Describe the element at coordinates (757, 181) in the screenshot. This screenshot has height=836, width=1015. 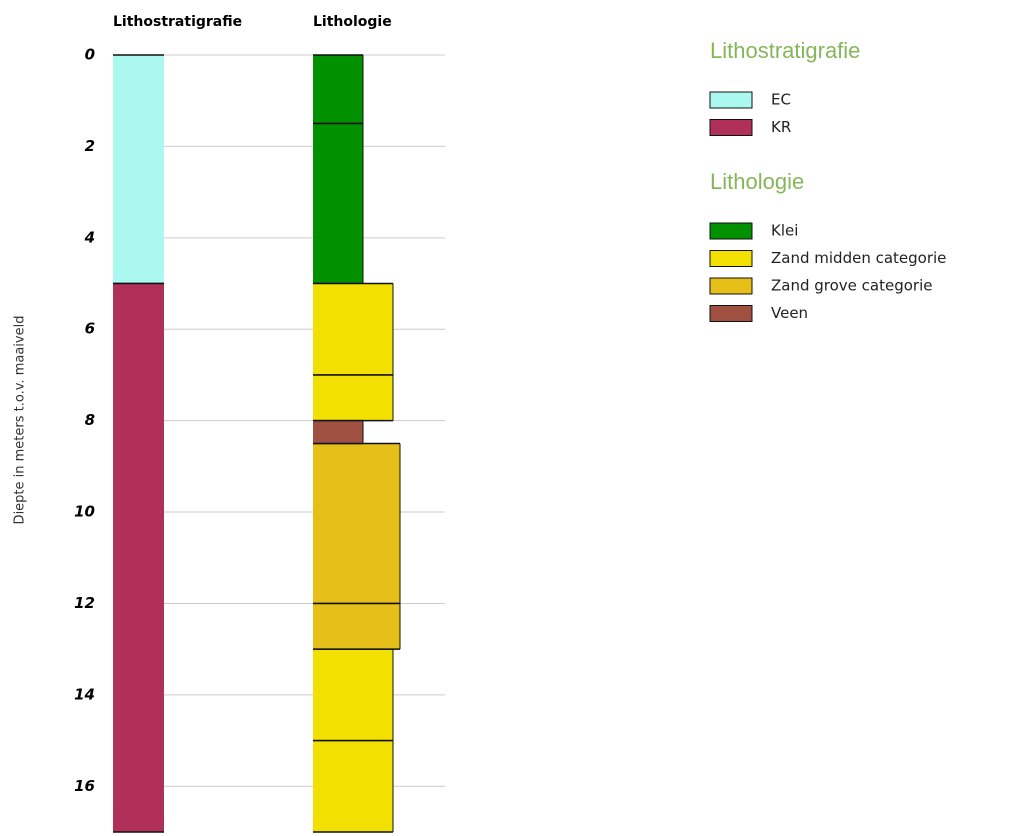
I see `legend-title: Lithologie` at that location.